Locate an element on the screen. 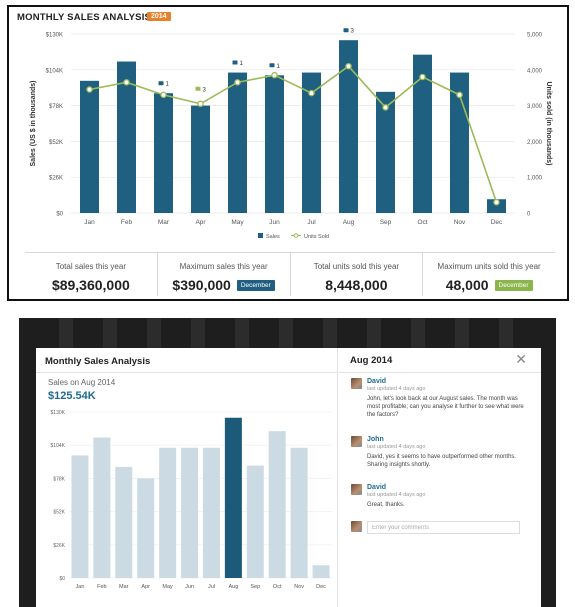  close-icon: ✕ is located at coordinates (521, 359).